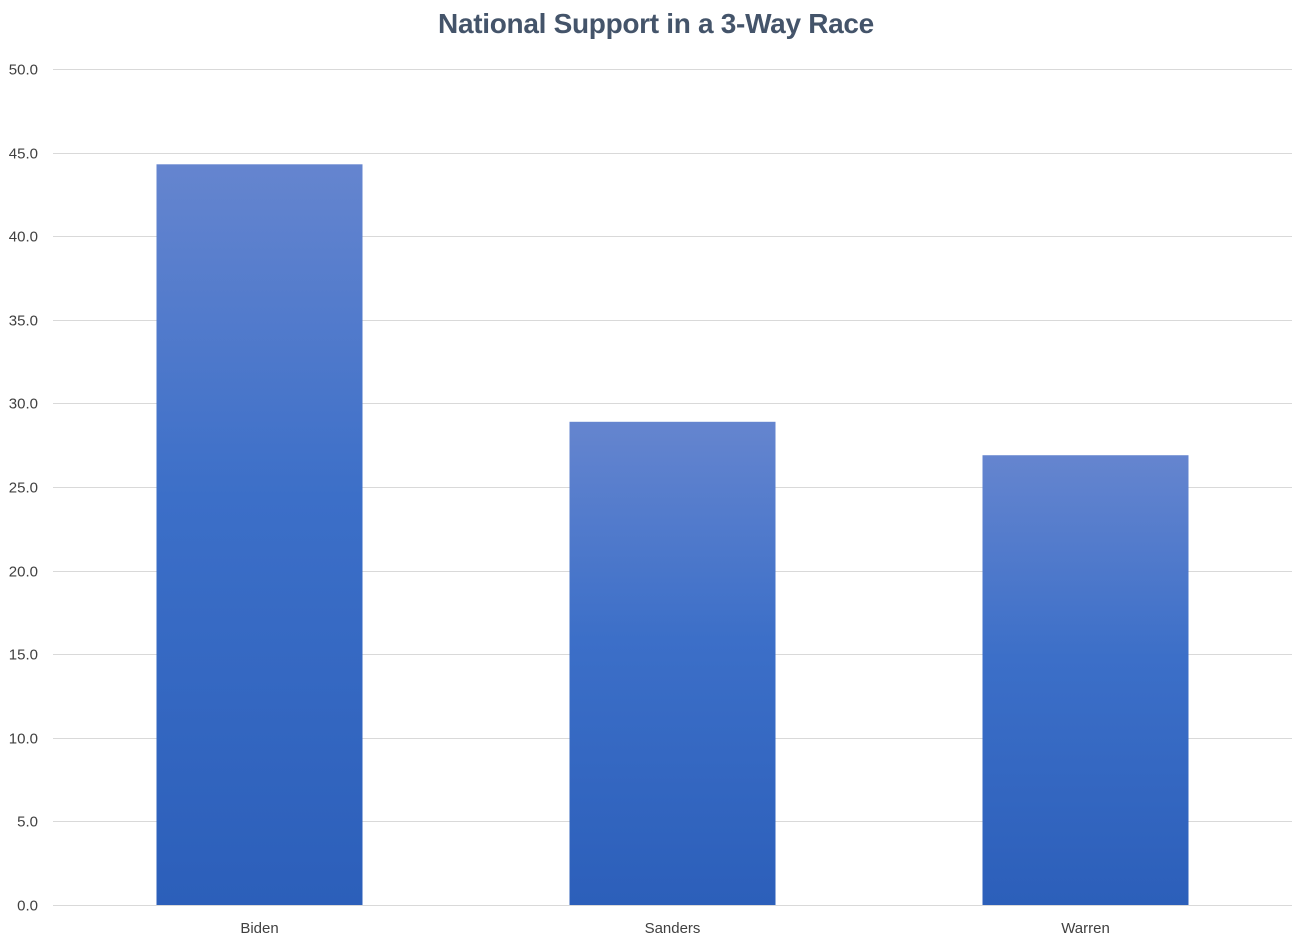  What do you see at coordinates (672, 663) in the screenshot?
I see `bar-sanders` at bounding box center [672, 663].